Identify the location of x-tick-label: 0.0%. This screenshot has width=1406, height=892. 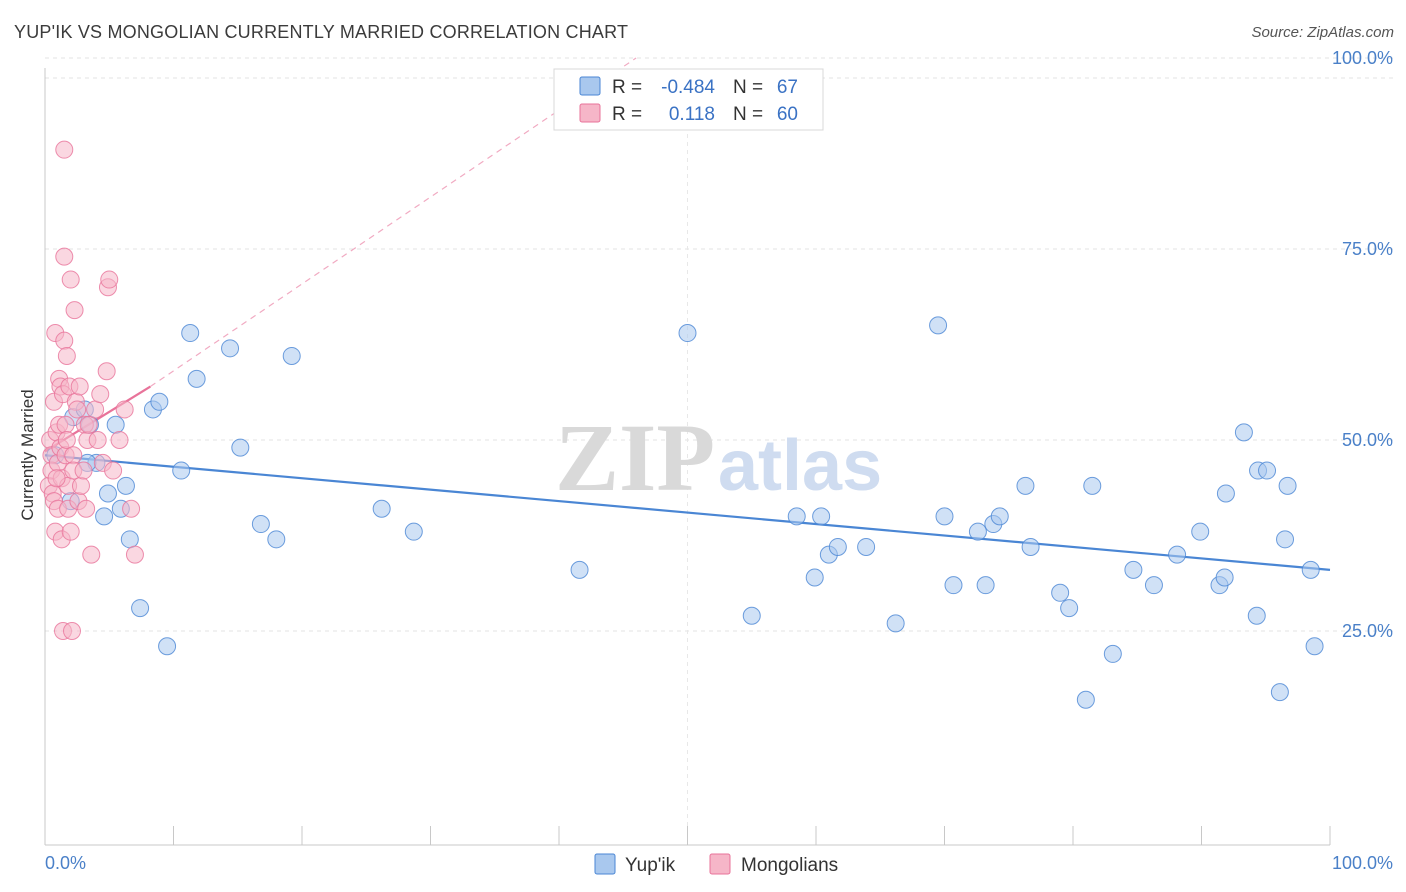
(65, 863).